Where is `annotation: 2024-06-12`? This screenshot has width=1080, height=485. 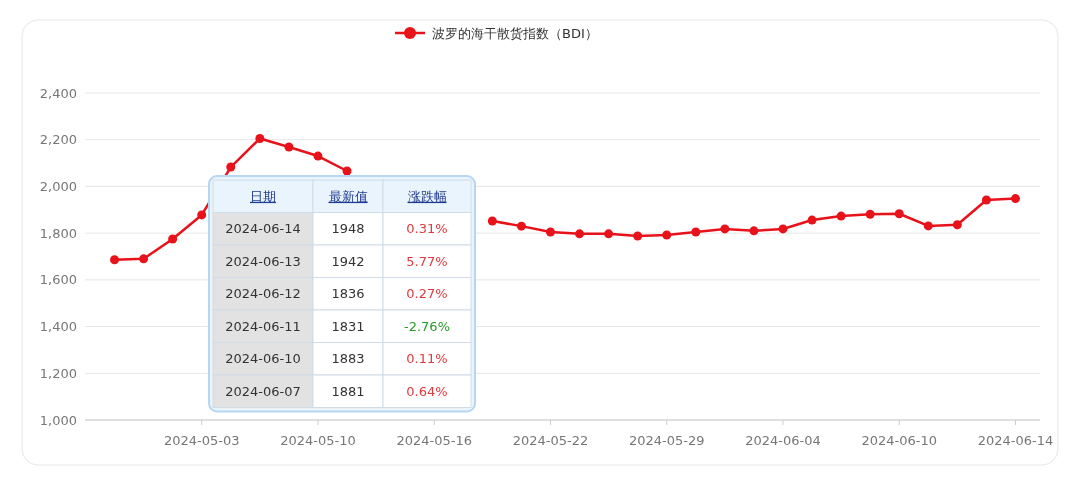 annotation: 2024-06-12 is located at coordinates (263, 294).